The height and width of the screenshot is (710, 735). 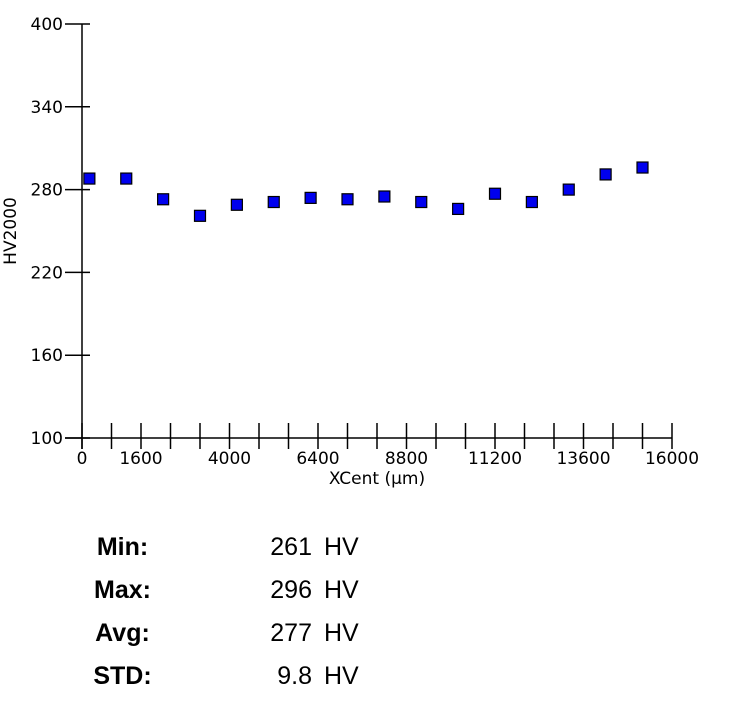 I want to click on stat-row: STD: 9.8 HV, so click(x=270, y=683).